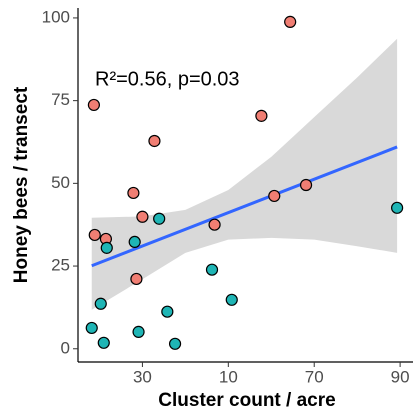  What do you see at coordinates (56, 16) in the screenshot?
I see `y-tick-label: 100` at bounding box center [56, 16].